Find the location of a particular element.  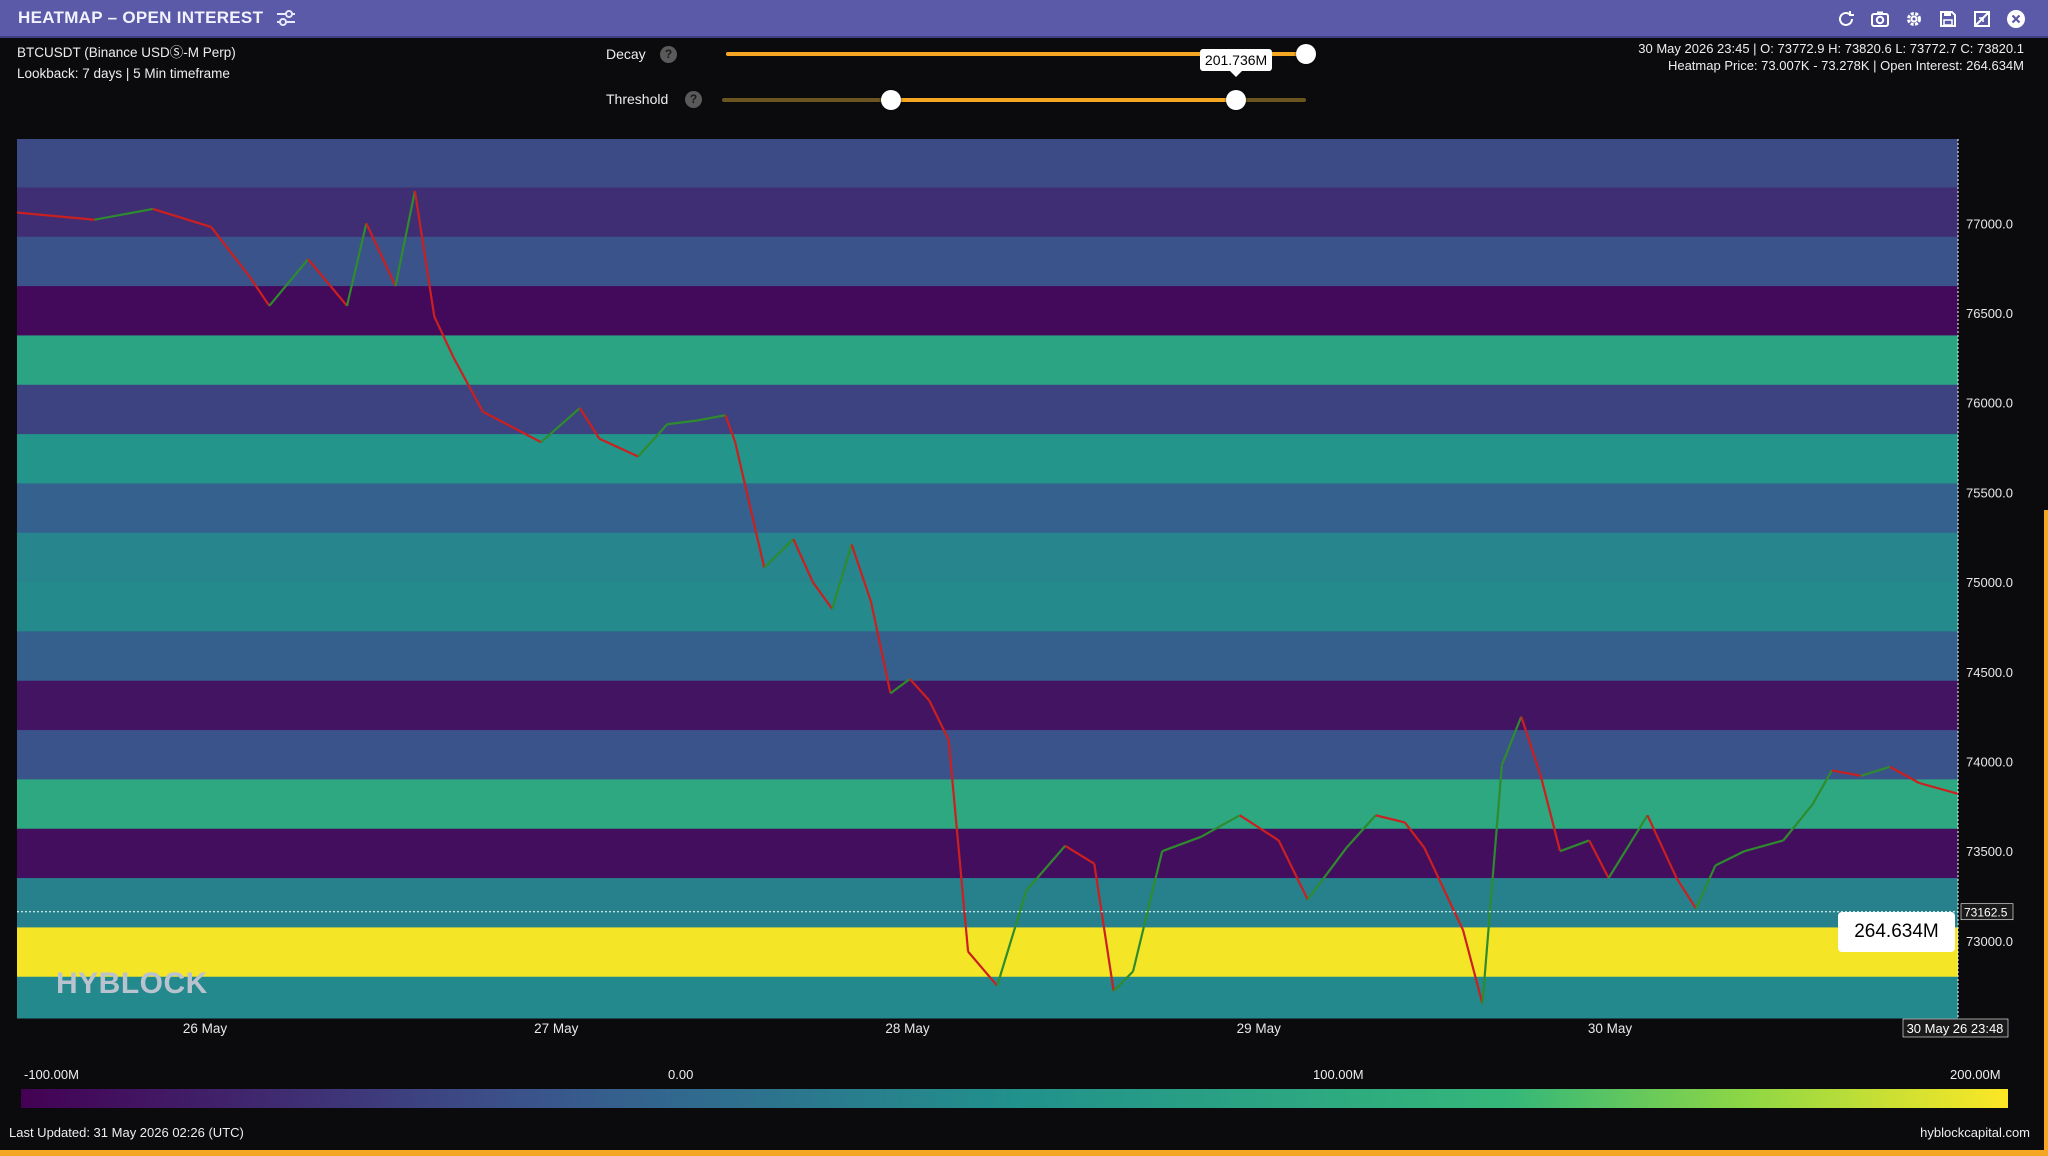

colorscale-min-label: -100.00M is located at coordinates (51, 1074).